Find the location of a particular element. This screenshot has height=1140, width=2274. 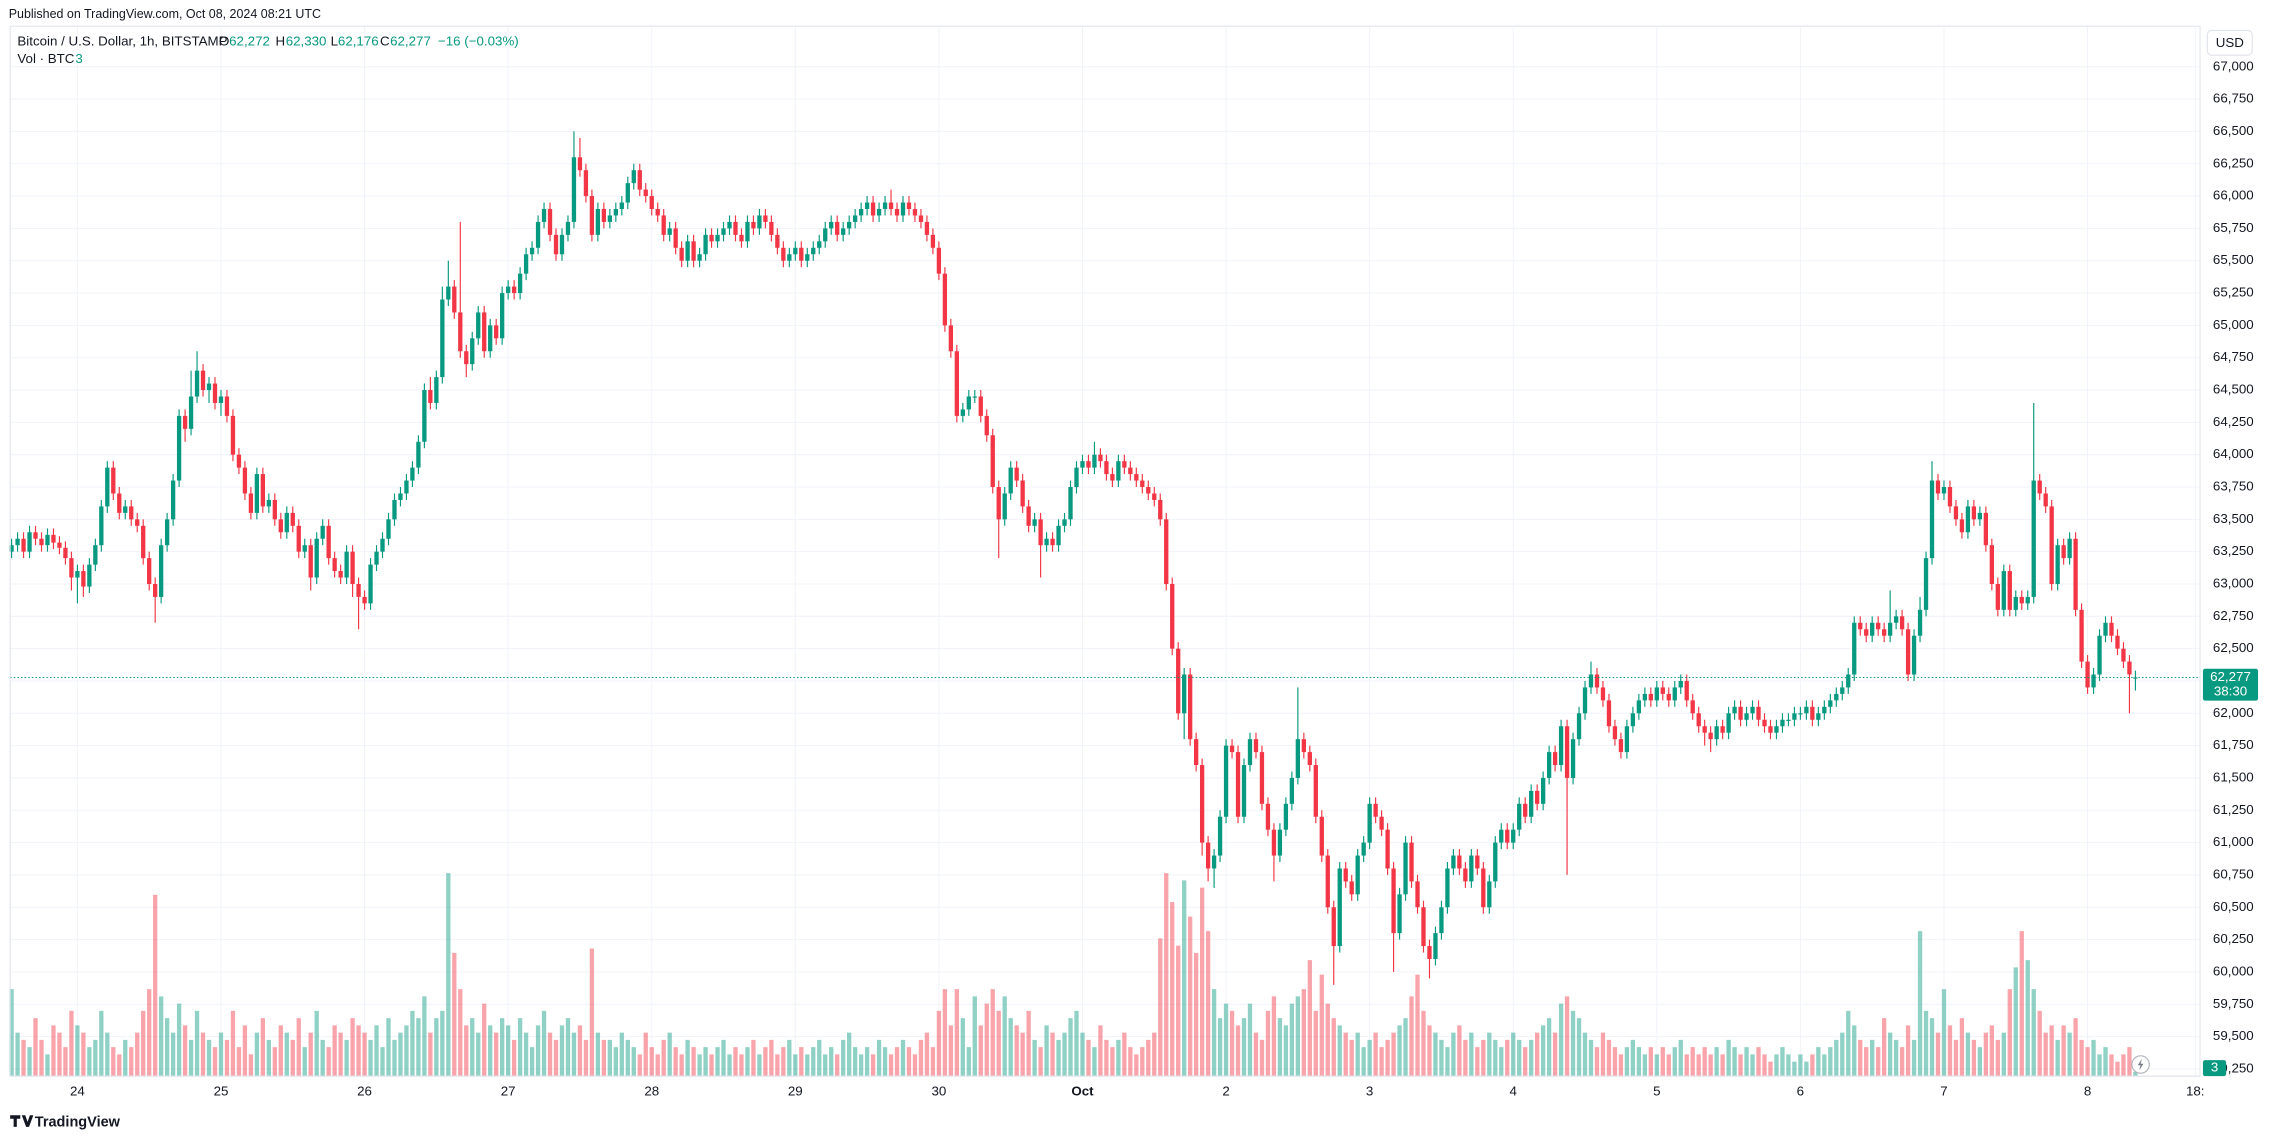

currency-label: USD is located at coordinates (2230, 42).